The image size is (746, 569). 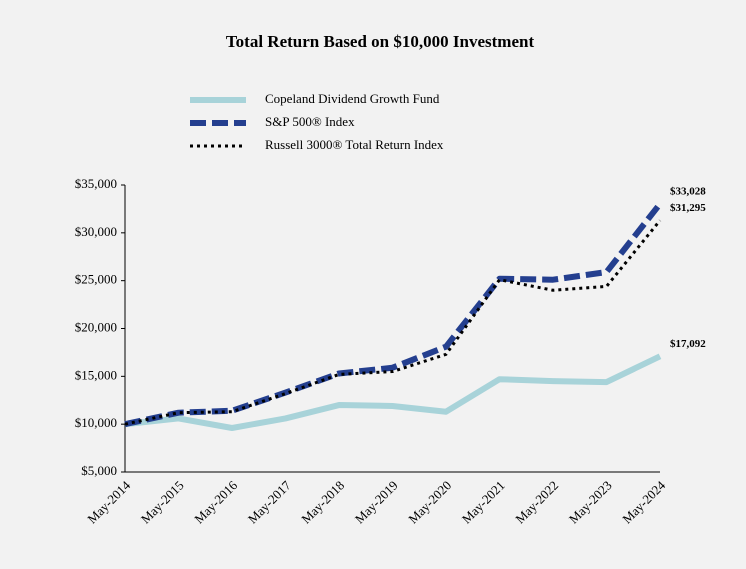 I want to click on y-tick-label: $15,000, so click(x=96, y=374).